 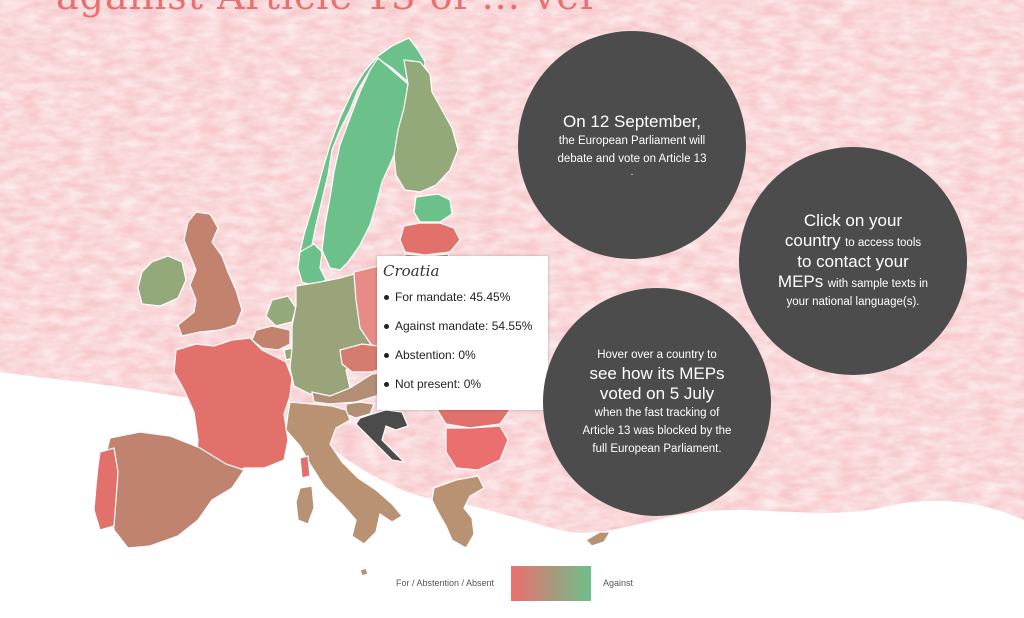 I want to click on country-croatia, so click(x=382, y=436).